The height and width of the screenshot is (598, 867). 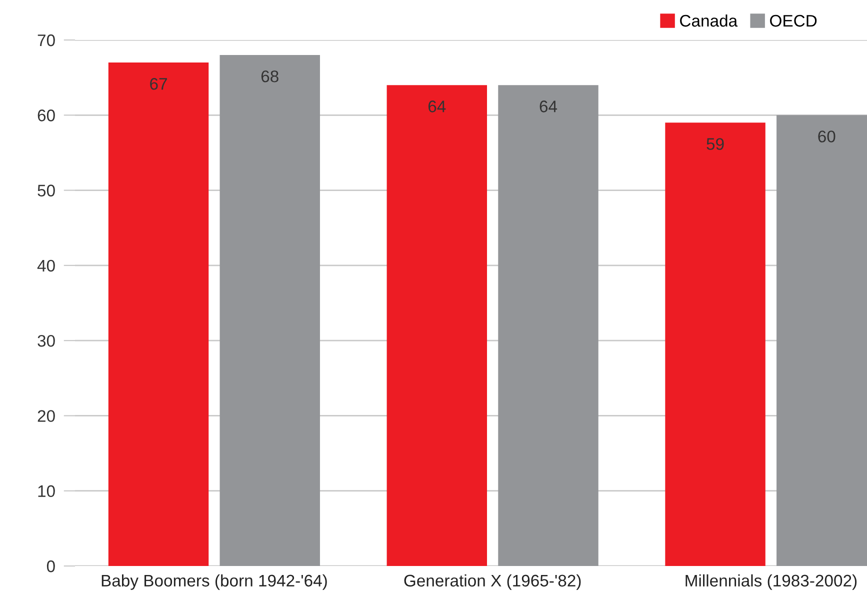 I want to click on x-tick-label: Baby Boomers (born 1942-'64), so click(x=214, y=582).